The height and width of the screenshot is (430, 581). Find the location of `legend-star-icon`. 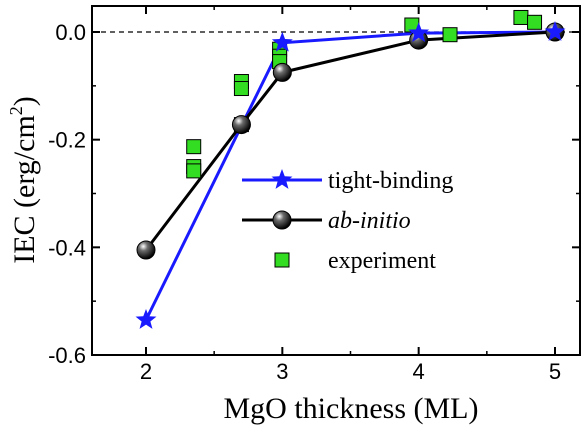

legend-star-icon is located at coordinates (282, 179).